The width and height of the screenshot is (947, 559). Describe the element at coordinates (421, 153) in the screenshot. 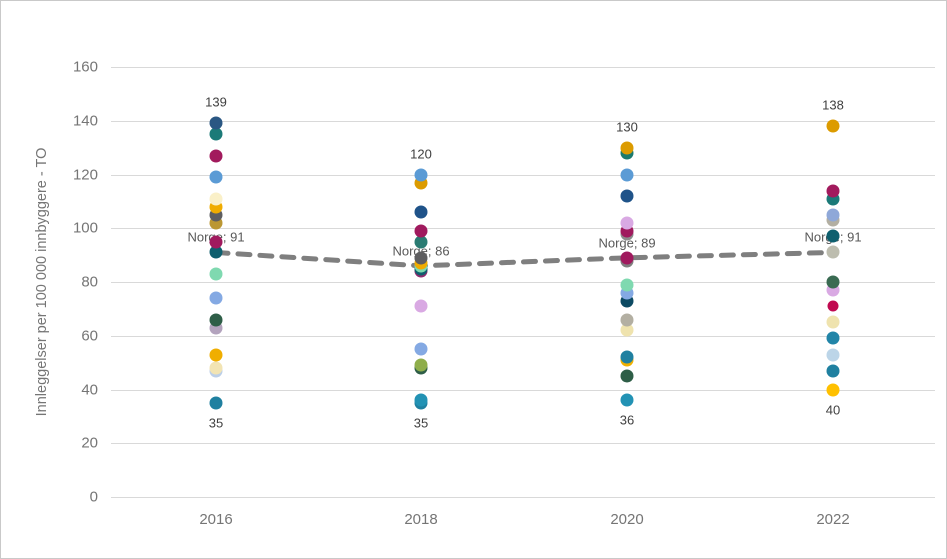

I see `max-value-label-2018: 120` at that location.